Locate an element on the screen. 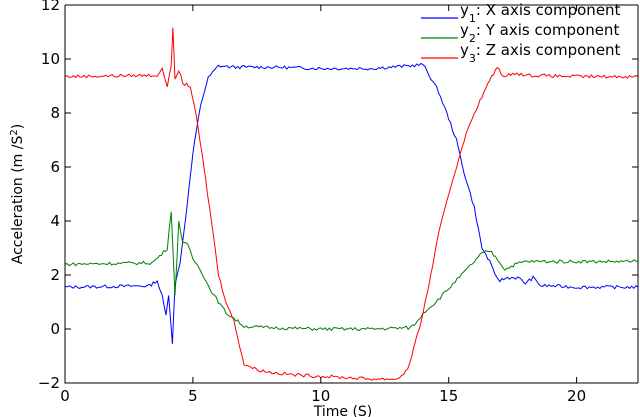 This screenshot has width=640, height=417. y-tick-label: 2 is located at coordinates (55, 275).